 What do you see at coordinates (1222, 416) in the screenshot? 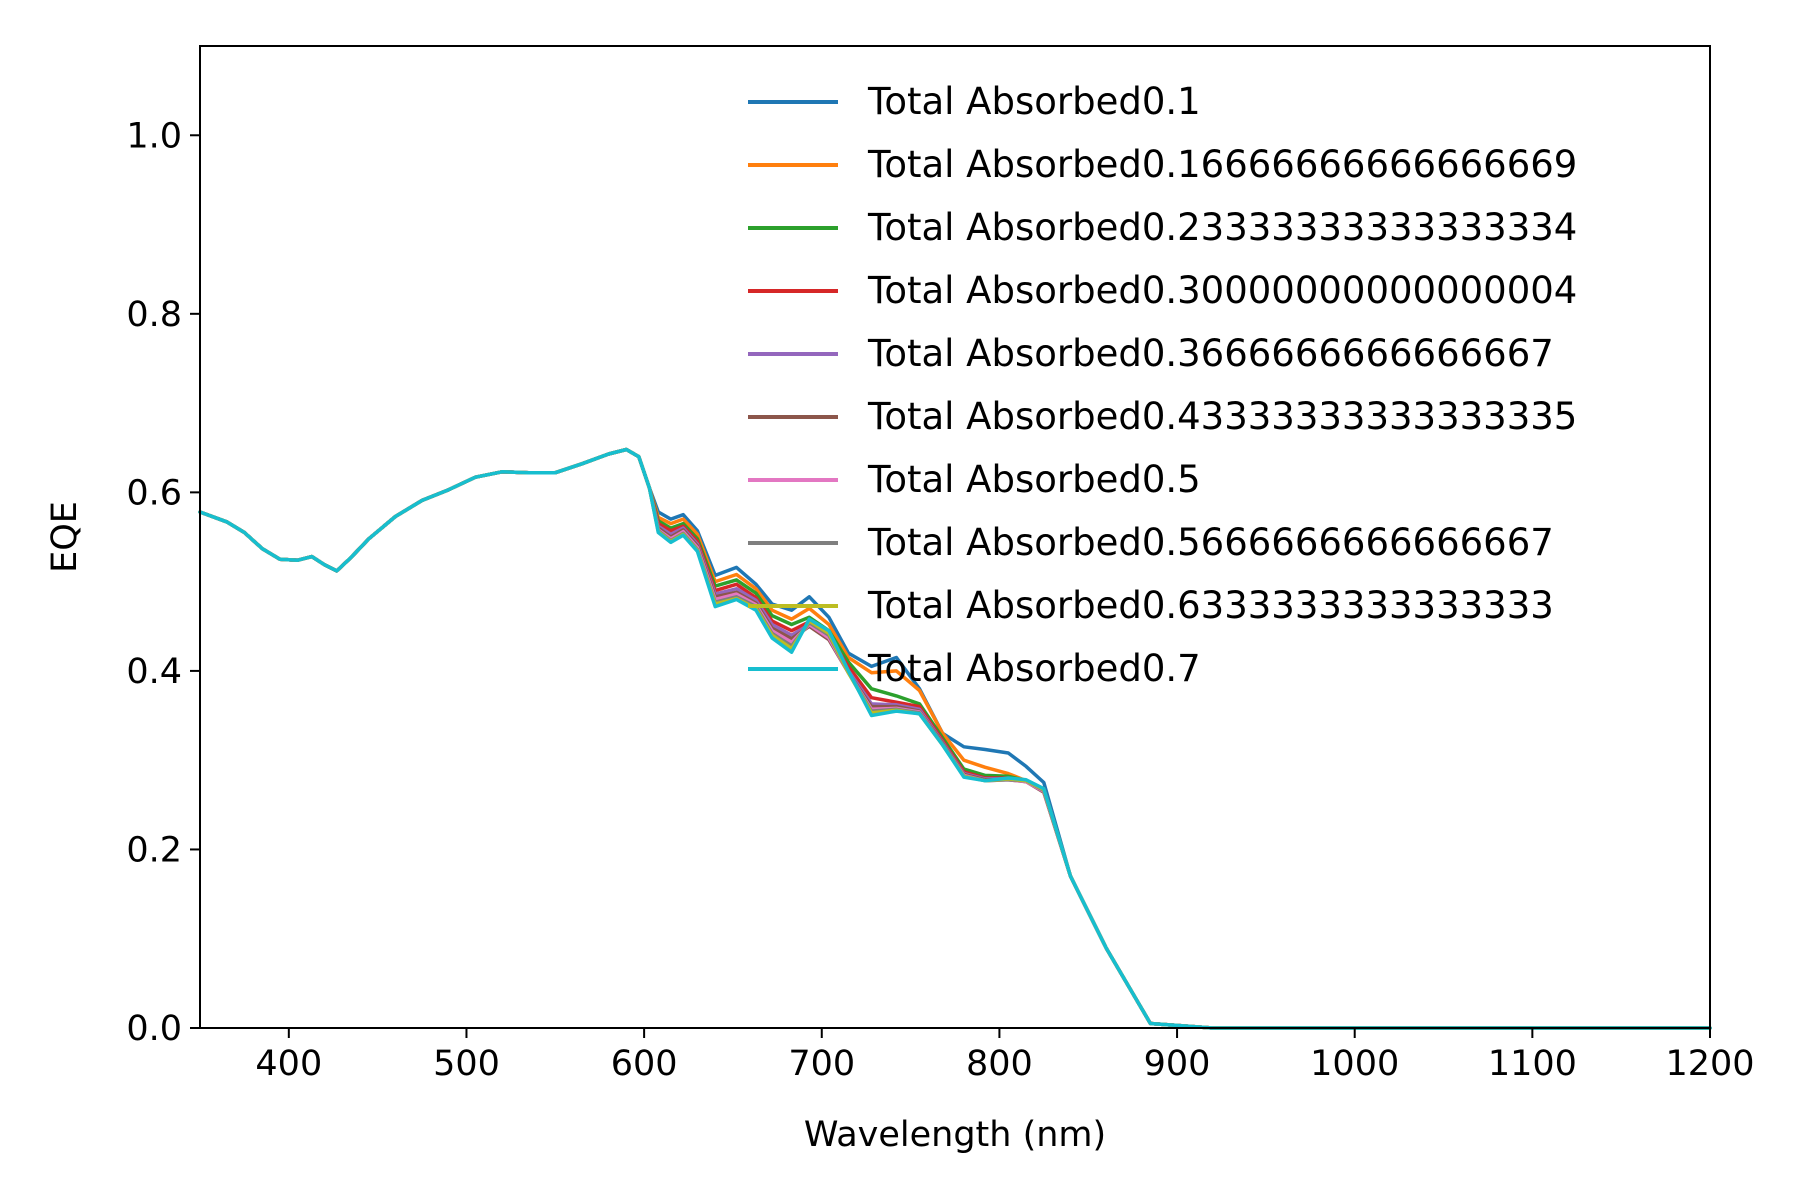
I see `legend-label-6: Total Absorbed0.43333333333333335` at bounding box center [1222, 416].